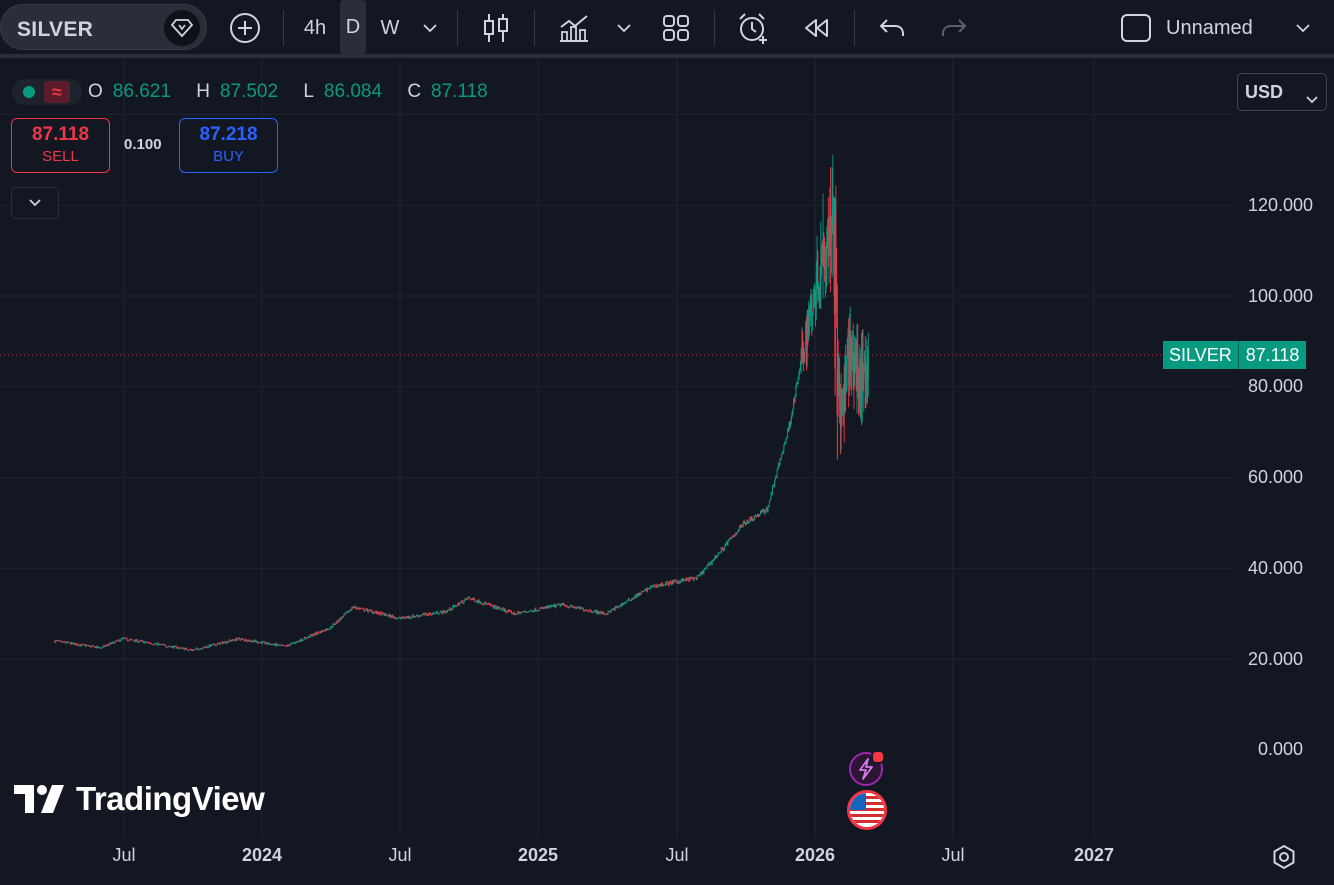  Describe the element at coordinates (1282, 92) in the screenshot. I see `currency-select: USD` at that location.